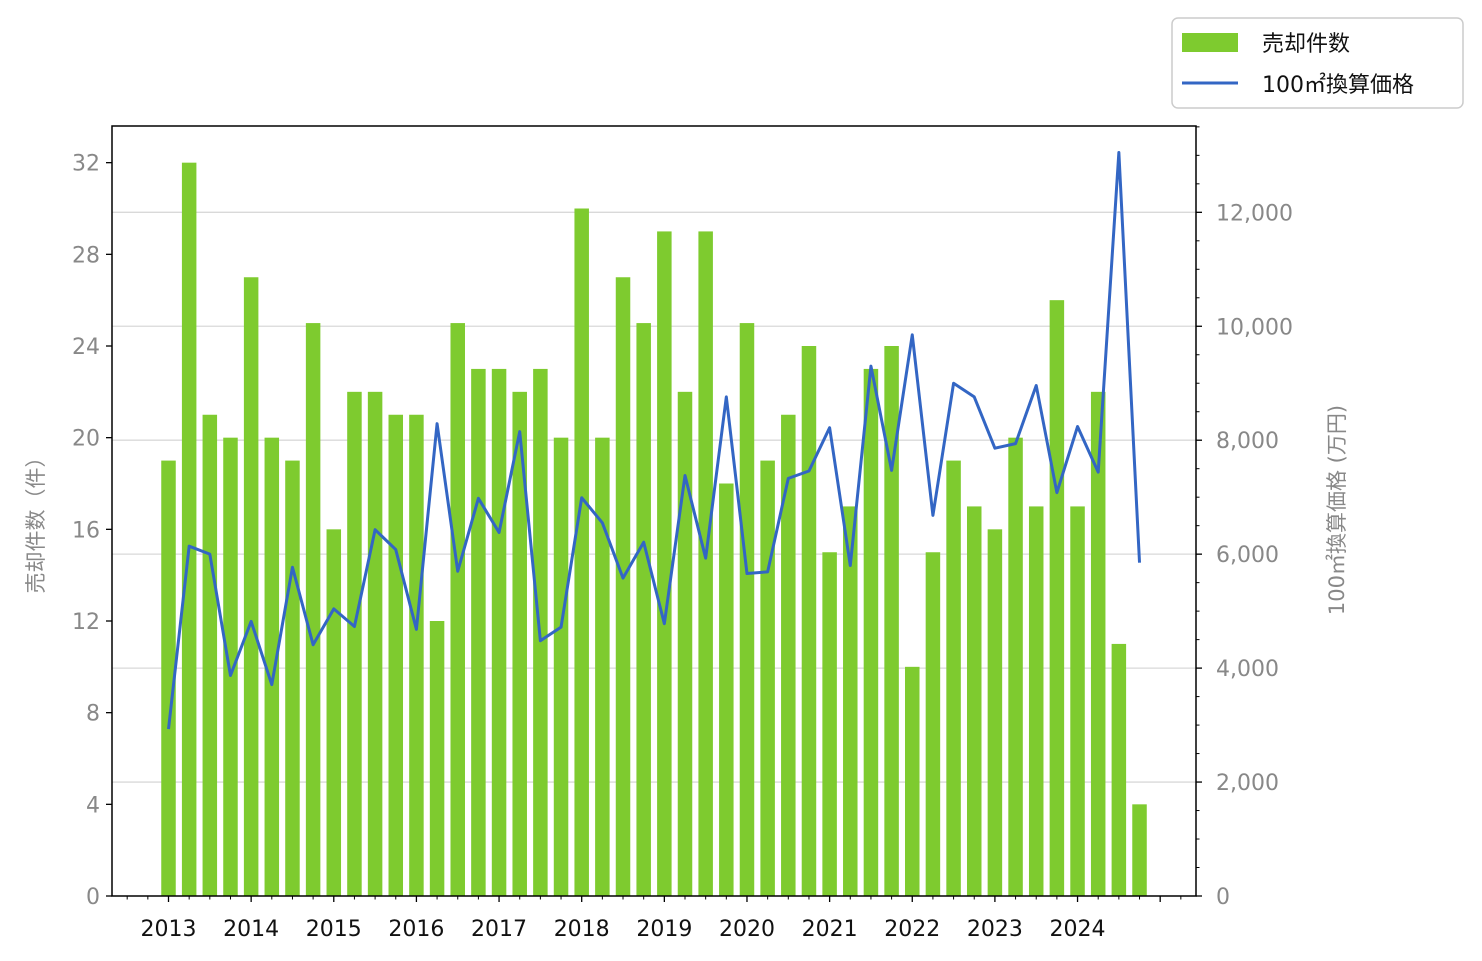  I want to click on x-tick-label: 2013, so click(169, 929).